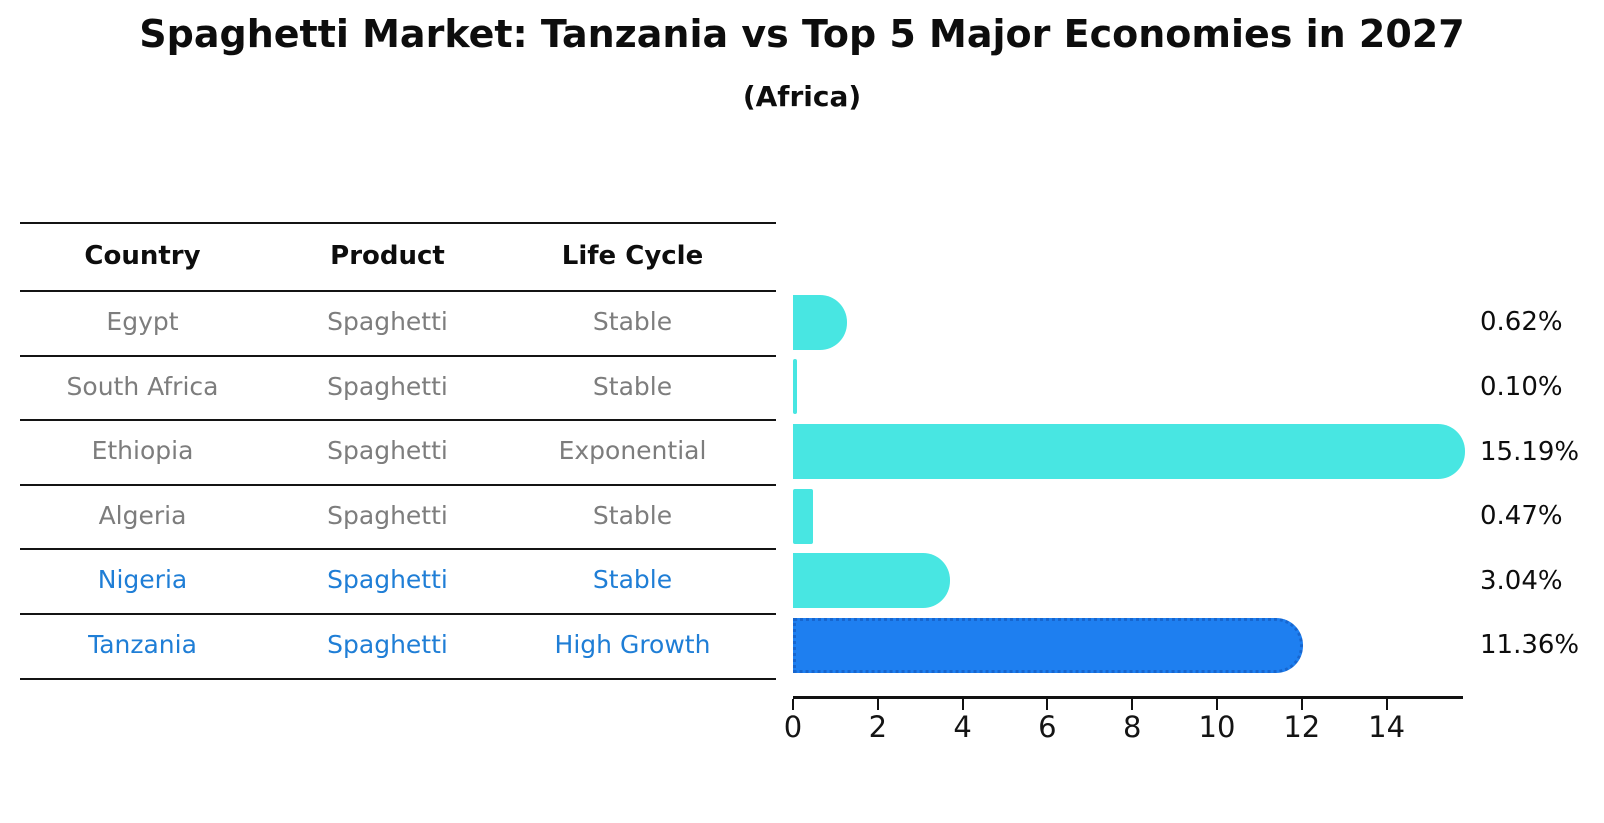 The width and height of the screenshot is (1604, 823). Describe the element at coordinates (142, 451) in the screenshot. I see `table-cell: Ethiopia` at that location.